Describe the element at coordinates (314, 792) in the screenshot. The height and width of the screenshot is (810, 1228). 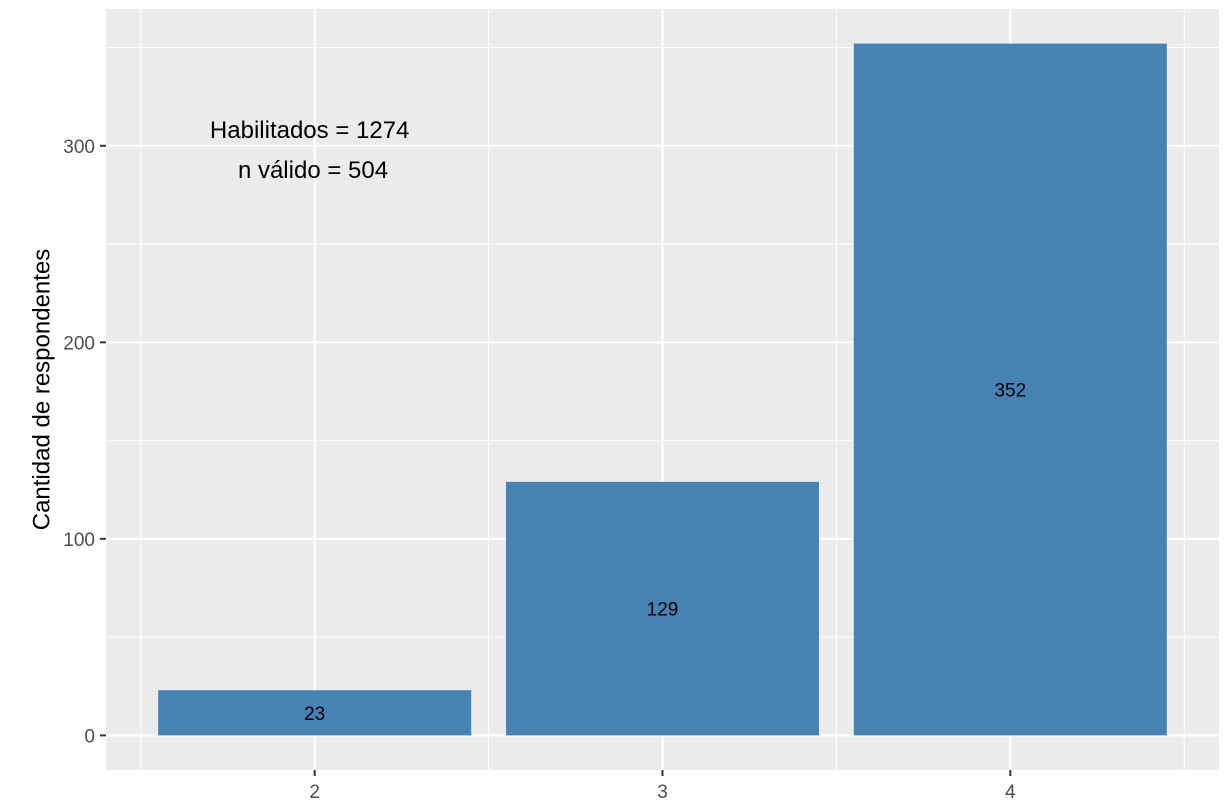
I see `x-tick-label: 2` at that location.